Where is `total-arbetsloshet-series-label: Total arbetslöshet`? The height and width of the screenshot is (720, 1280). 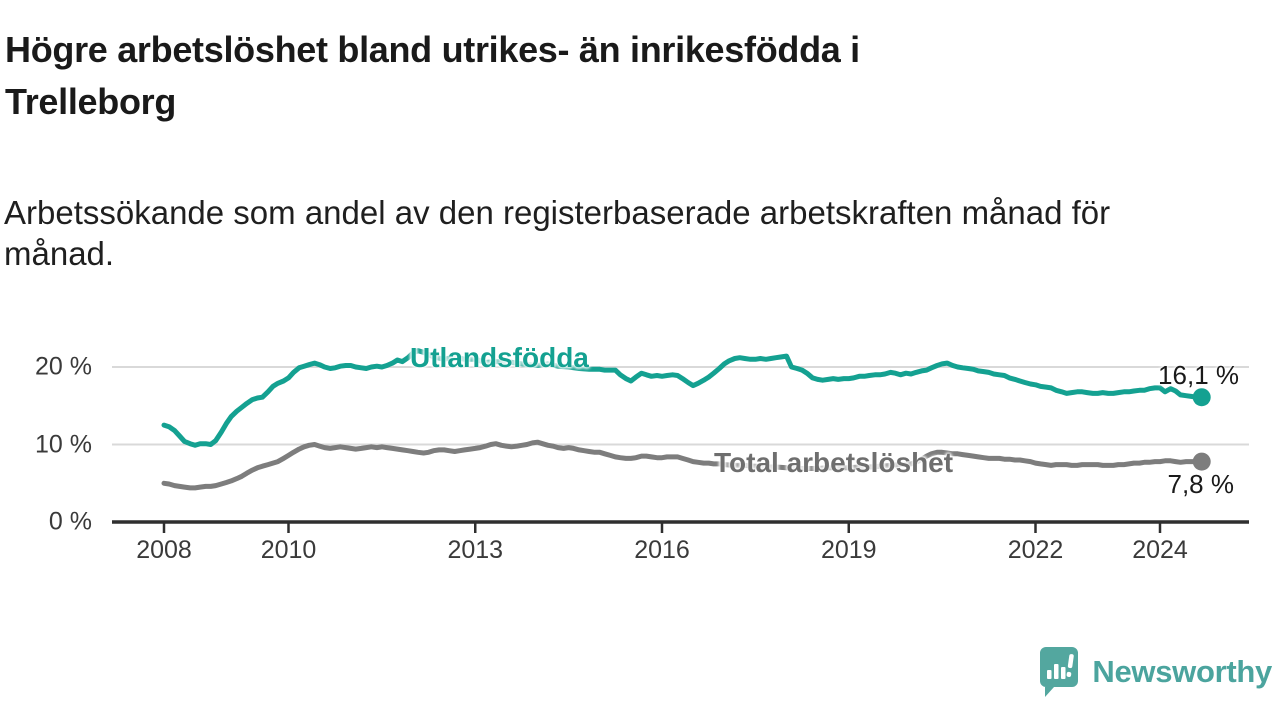 total-arbetsloshet-series-label: Total arbetslöshet is located at coordinates (834, 462).